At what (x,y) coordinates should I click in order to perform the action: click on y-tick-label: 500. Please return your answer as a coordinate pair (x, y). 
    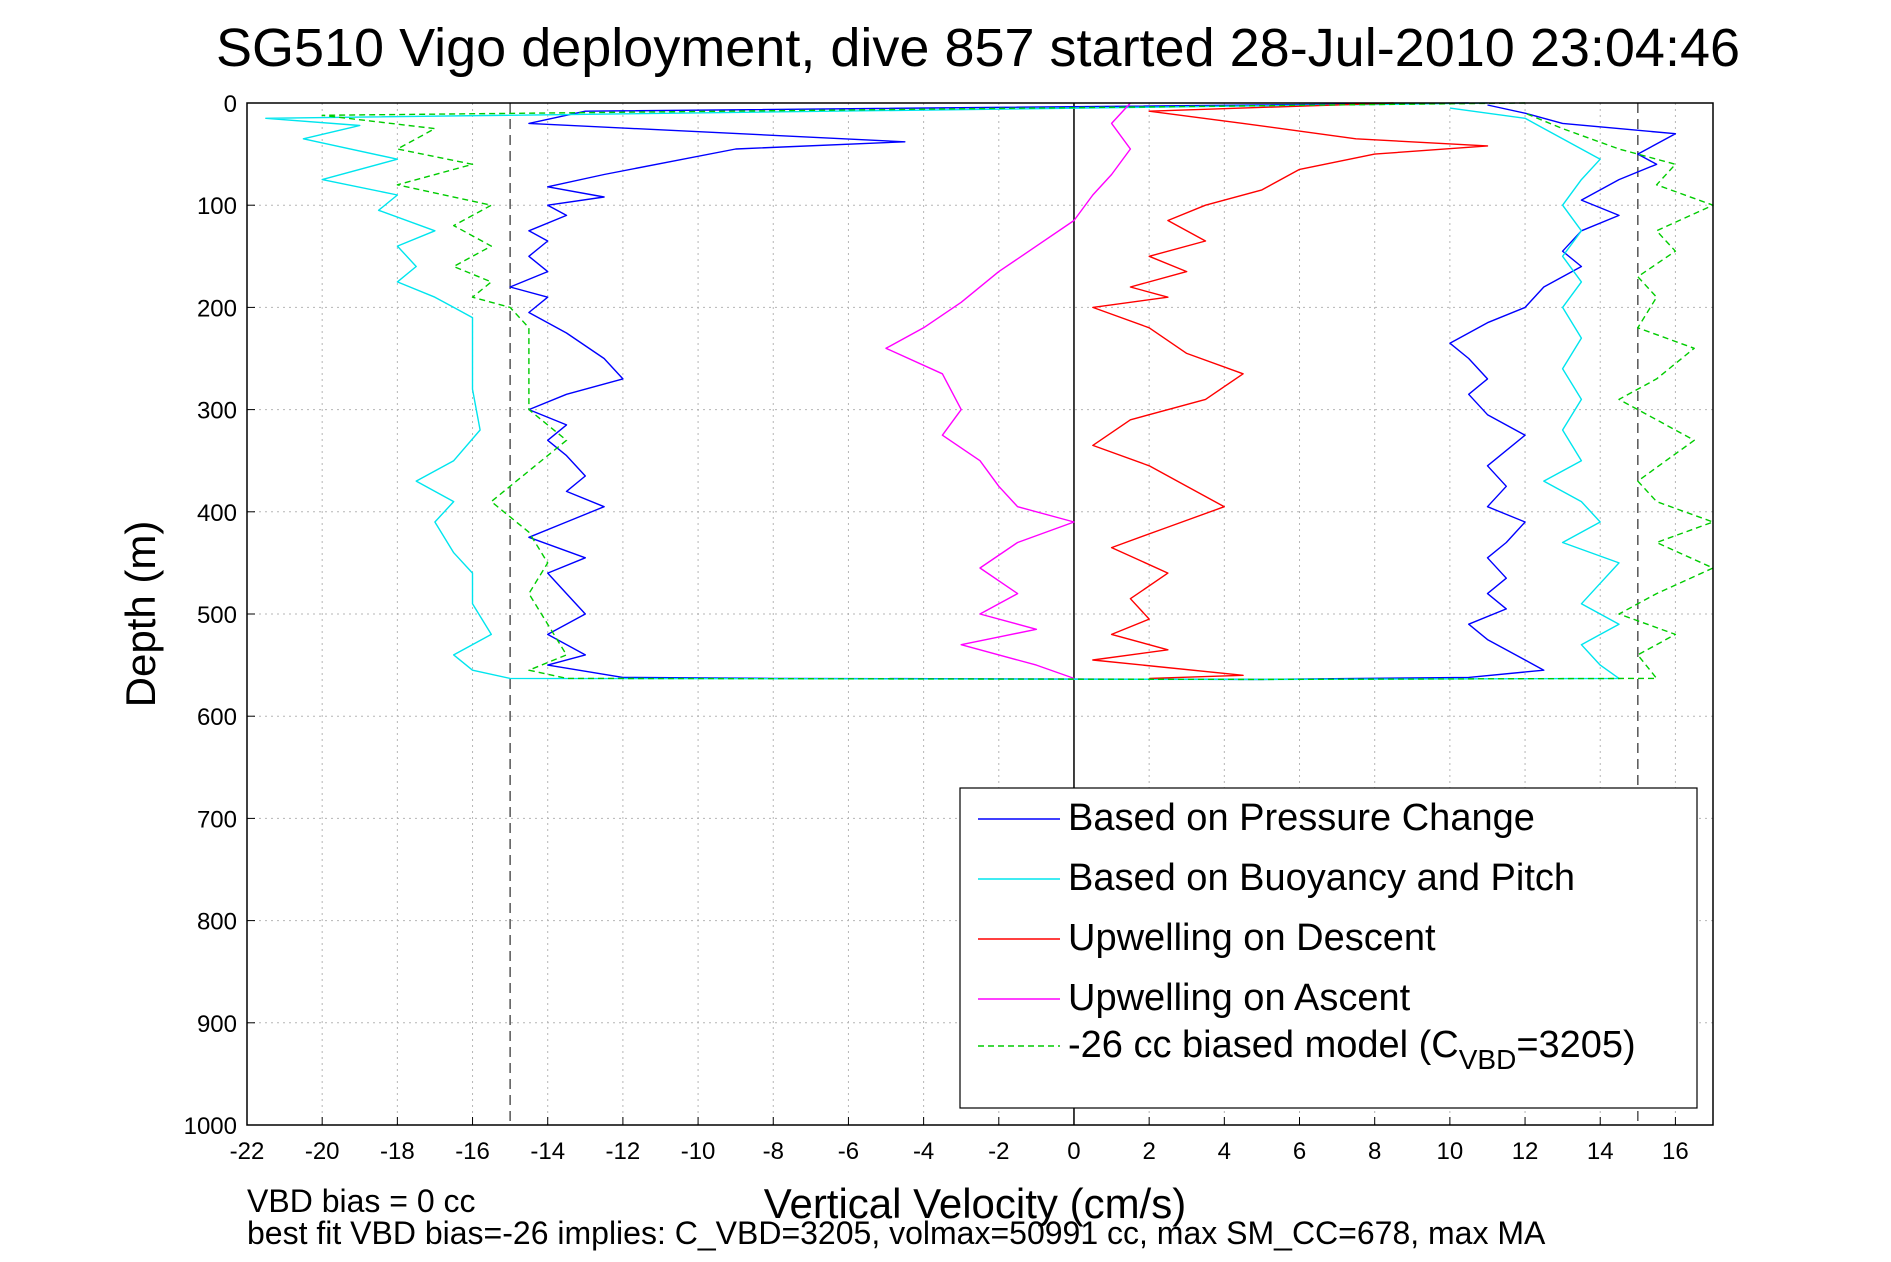
    Looking at the image, I should click on (217, 615).